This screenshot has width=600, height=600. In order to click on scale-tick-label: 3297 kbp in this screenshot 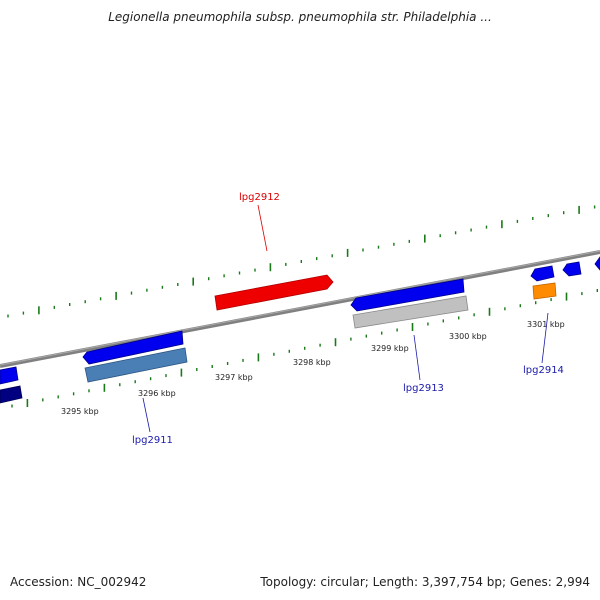, I will do `click(234, 377)`.